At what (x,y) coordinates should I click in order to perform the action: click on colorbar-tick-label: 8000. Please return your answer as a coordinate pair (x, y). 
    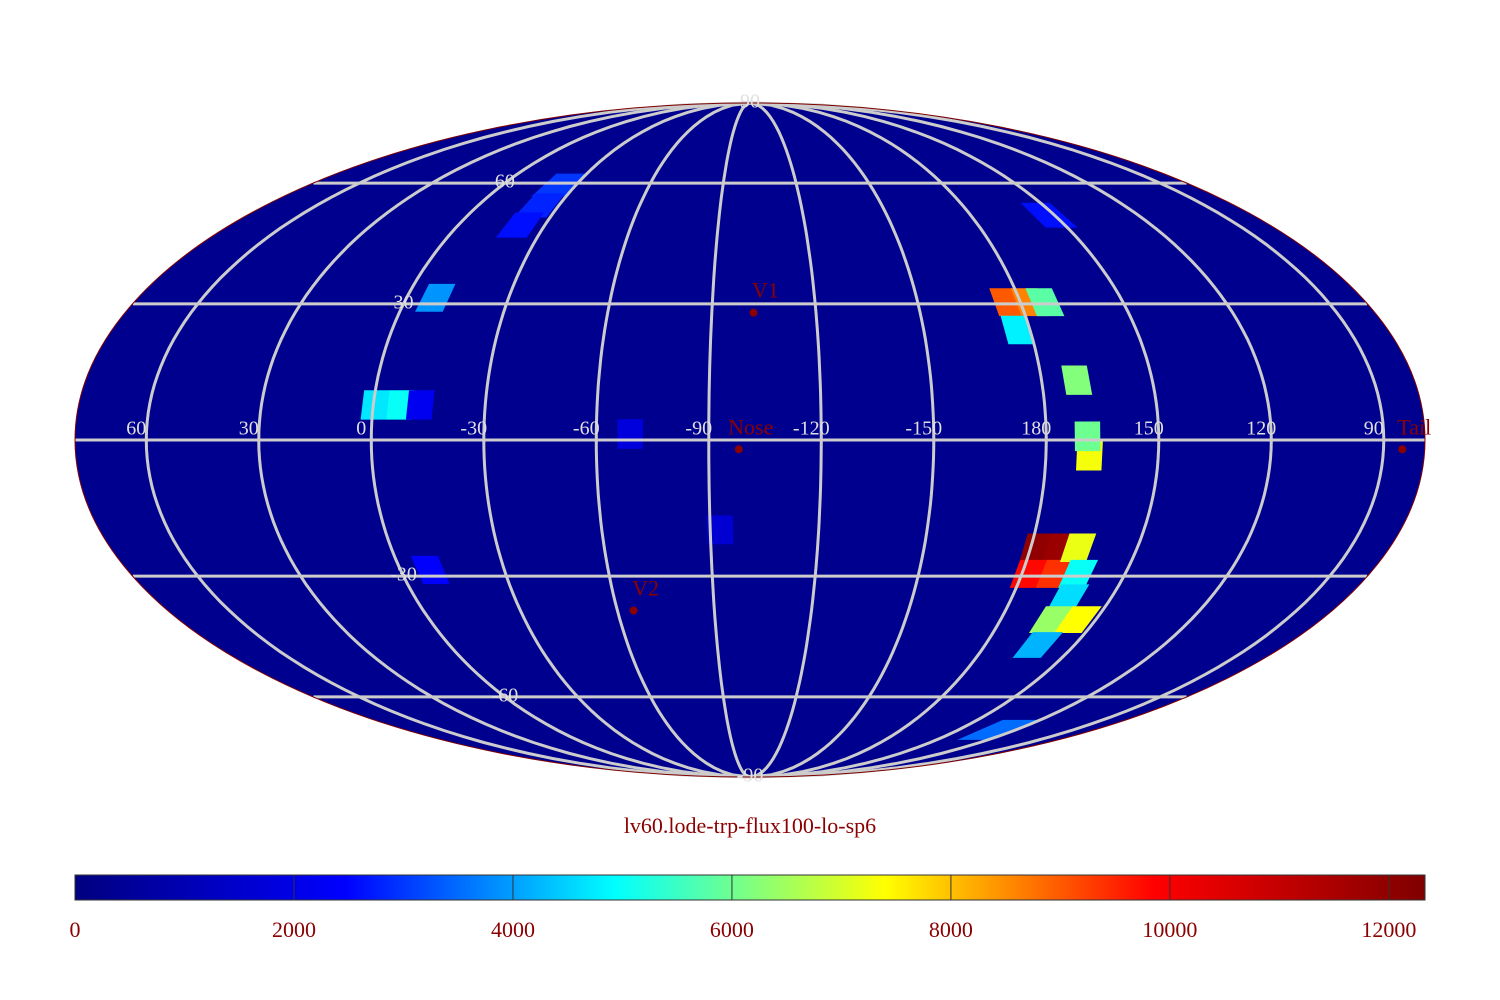
    Looking at the image, I should click on (951, 929).